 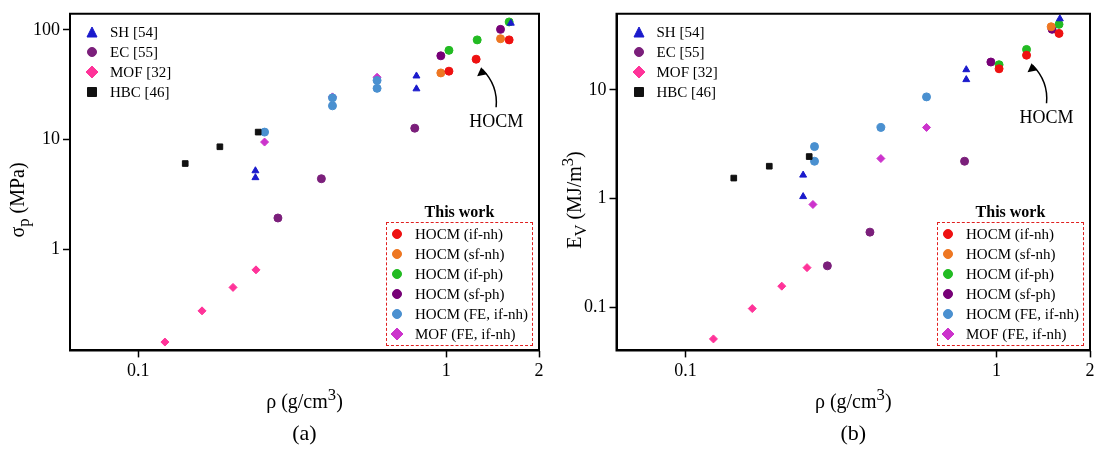 I want to click on text: (a), so click(x=304, y=433).